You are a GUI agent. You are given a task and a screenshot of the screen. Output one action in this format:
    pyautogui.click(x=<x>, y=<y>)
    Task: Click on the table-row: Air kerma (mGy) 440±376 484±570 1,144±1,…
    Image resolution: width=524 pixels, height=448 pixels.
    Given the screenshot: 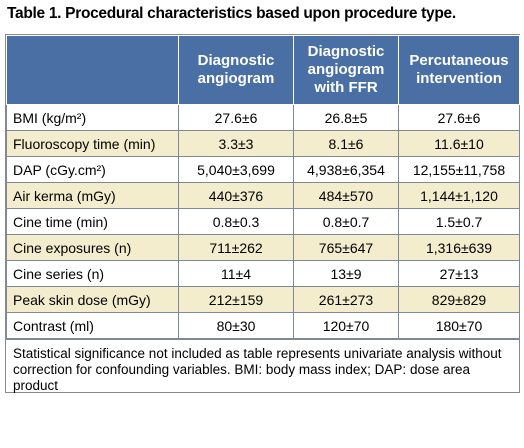 What is the action you would take?
    pyautogui.click(x=263, y=195)
    